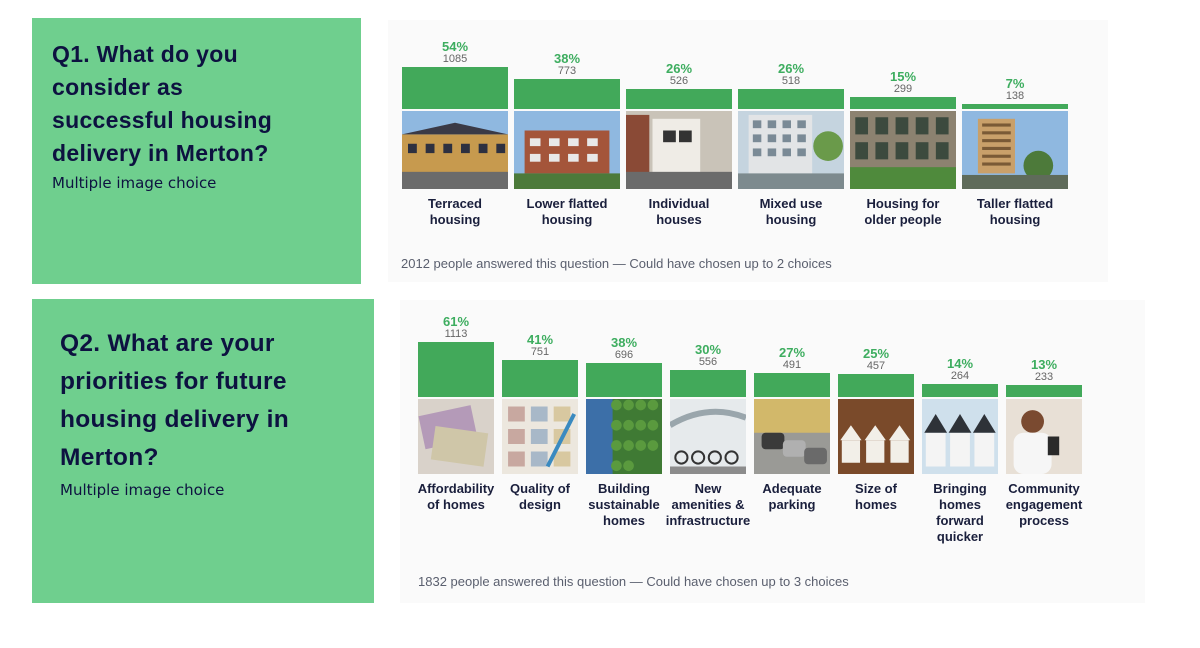 The height and width of the screenshot is (648, 1200). I want to click on category-label-line: sustainable, so click(624, 504).